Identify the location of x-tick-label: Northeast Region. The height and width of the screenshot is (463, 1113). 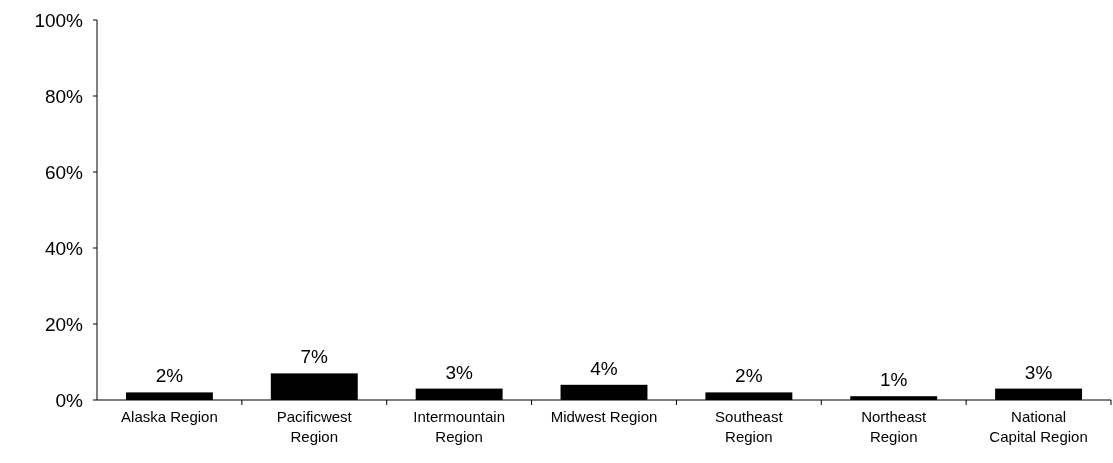
(894, 426).